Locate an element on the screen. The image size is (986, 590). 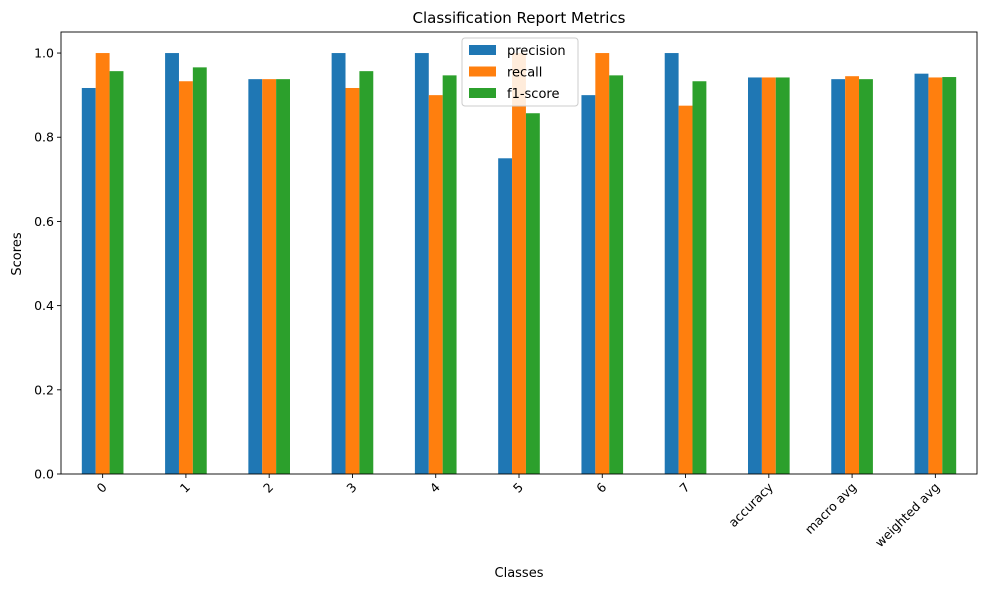
legend-label-precision: precision is located at coordinates (536, 51).